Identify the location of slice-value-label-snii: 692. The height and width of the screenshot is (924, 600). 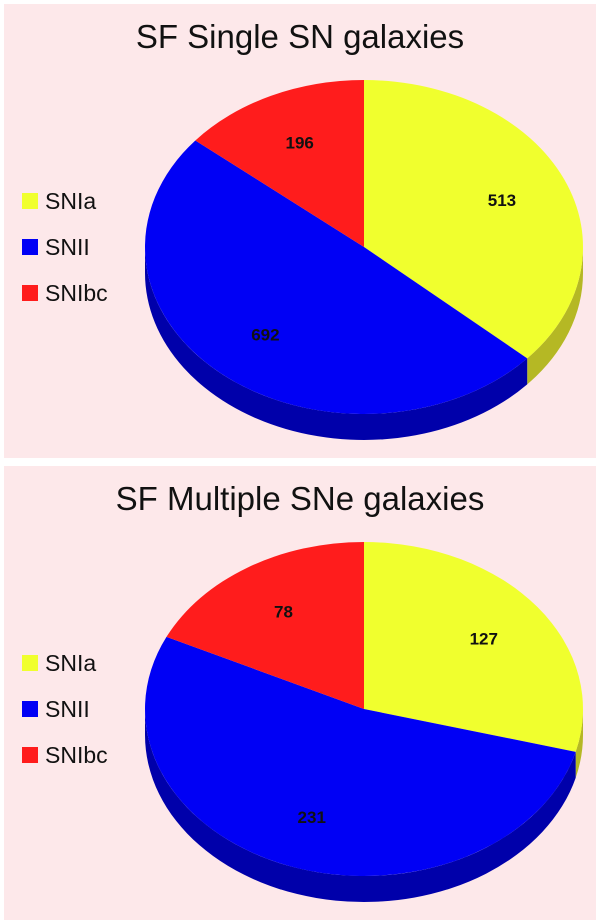
(265, 334).